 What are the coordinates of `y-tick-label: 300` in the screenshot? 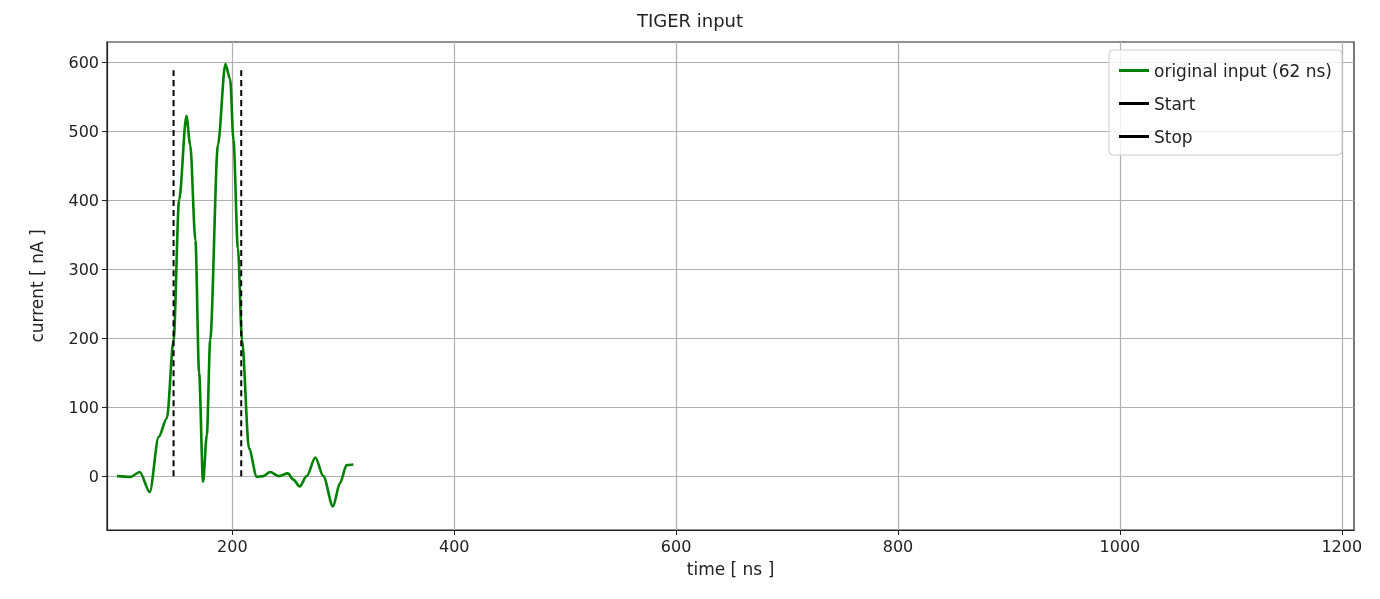 It's located at (83, 269).